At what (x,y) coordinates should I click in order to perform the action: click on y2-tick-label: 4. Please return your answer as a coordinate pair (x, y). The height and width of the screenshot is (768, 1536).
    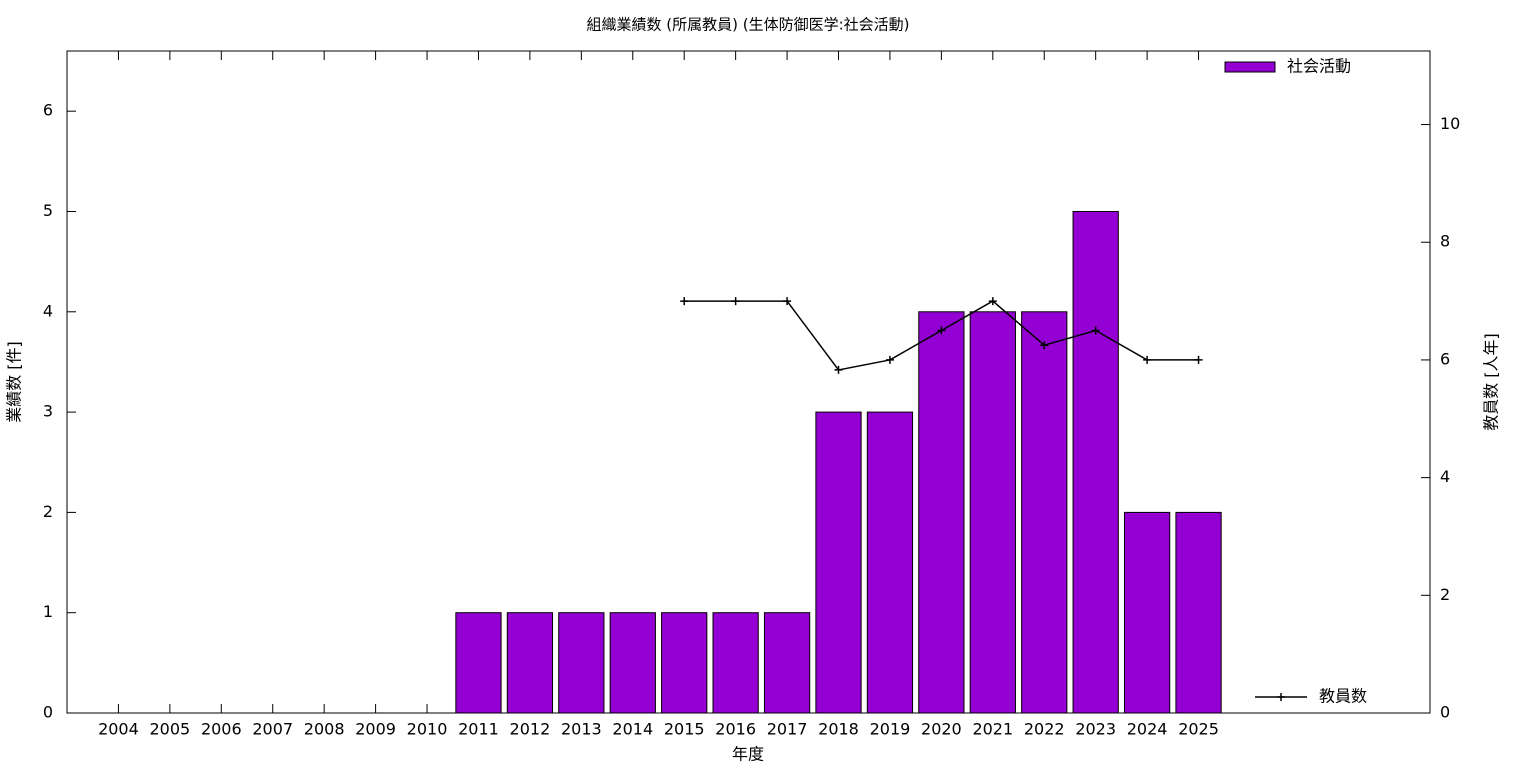
    Looking at the image, I should click on (1445, 476).